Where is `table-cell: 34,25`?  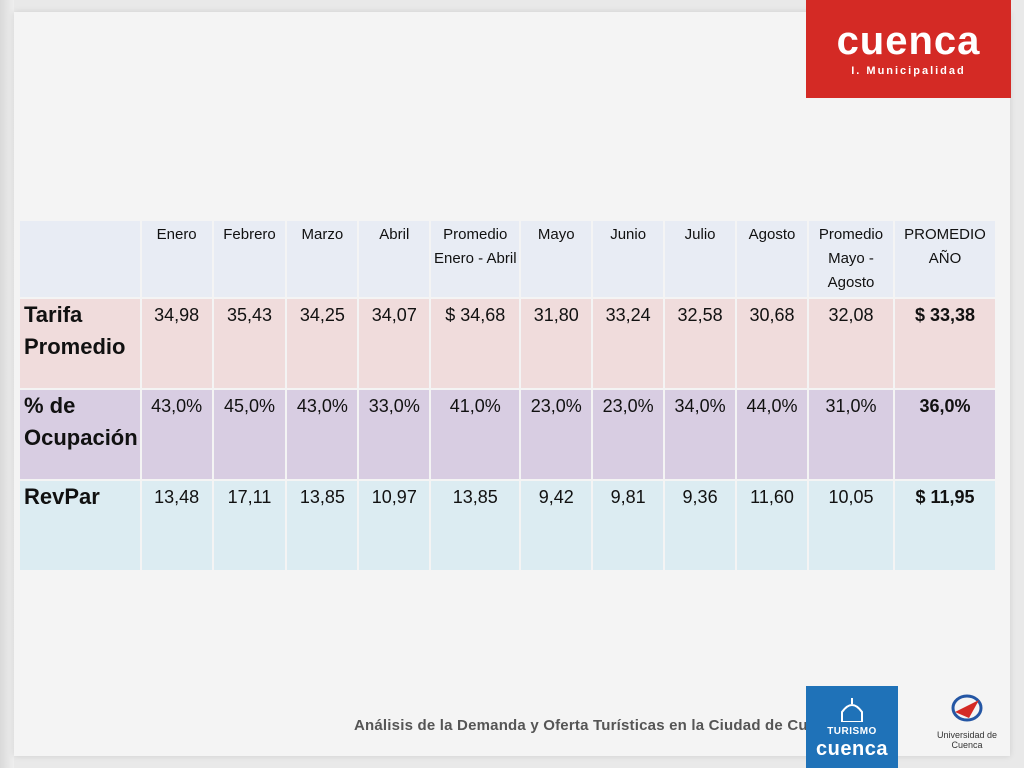 table-cell: 34,25 is located at coordinates (322, 343).